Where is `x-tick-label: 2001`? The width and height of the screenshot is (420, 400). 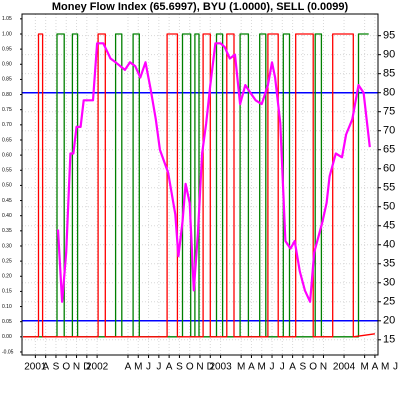
x-tick-label: 2001 is located at coordinates (35, 367).